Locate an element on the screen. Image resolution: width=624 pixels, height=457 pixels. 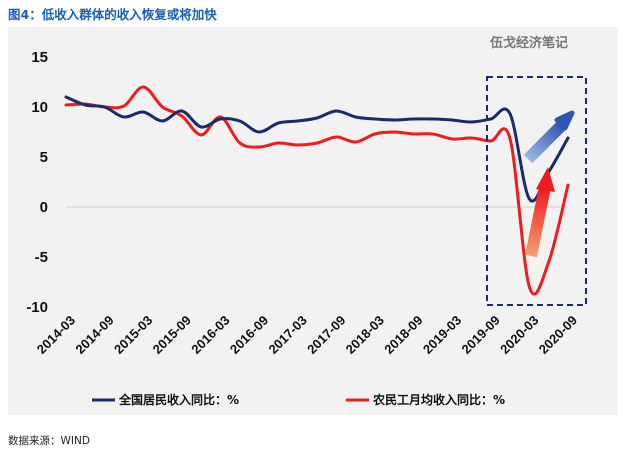
x-tick-label: 2014-03 is located at coordinates (56, 335).